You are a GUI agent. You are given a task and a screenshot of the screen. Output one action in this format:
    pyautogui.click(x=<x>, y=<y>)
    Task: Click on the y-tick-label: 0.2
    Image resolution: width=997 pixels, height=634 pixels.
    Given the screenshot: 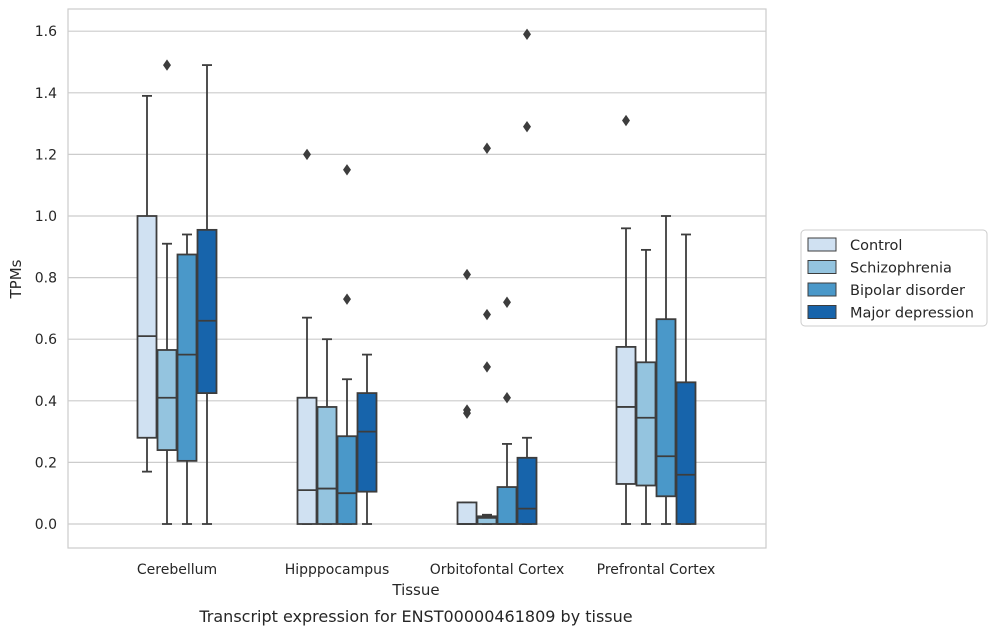 What is the action you would take?
    pyautogui.click(x=46, y=463)
    